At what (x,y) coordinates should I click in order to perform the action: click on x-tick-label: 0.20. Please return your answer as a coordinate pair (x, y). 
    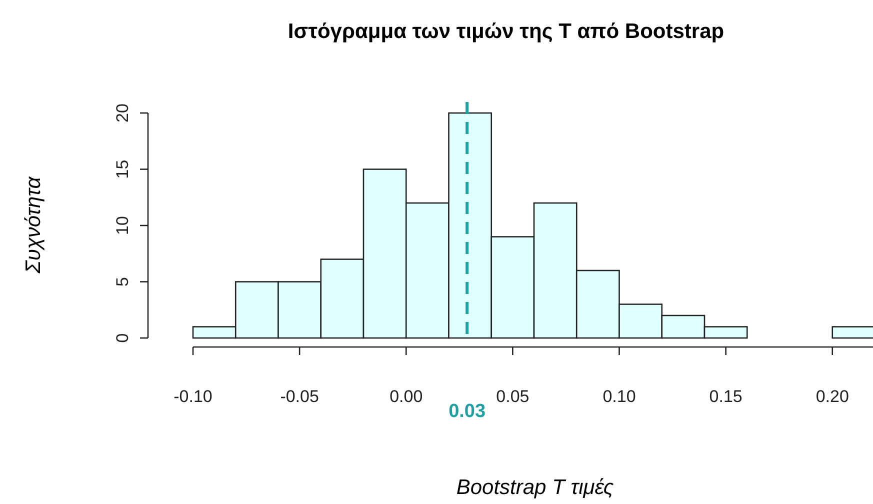
    Looking at the image, I should click on (832, 396).